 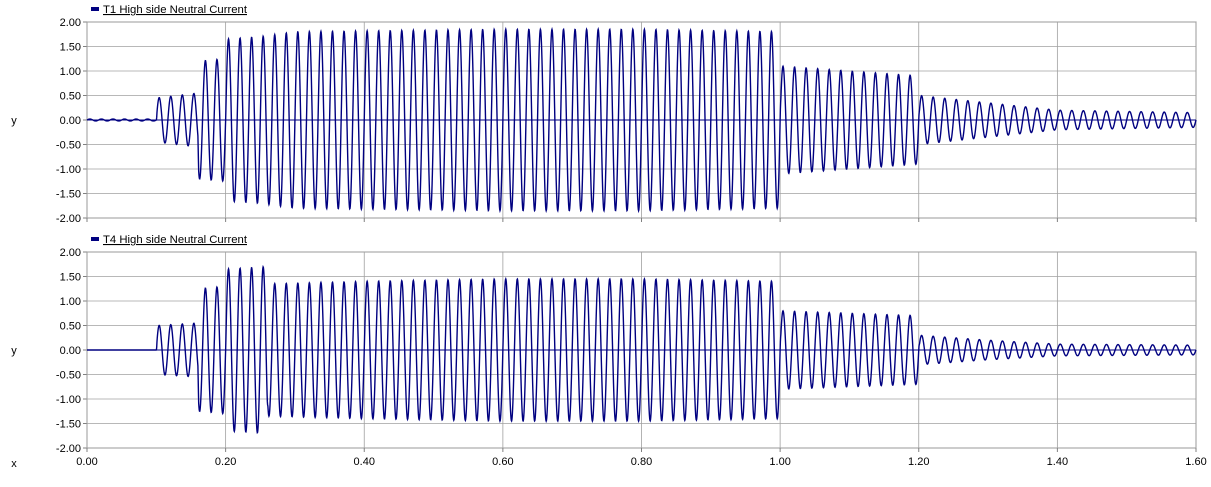 What do you see at coordinates (1195, 462) in the screenshot?
I see `x-tick-label: 1.60` at bounding box center [1195, 462].